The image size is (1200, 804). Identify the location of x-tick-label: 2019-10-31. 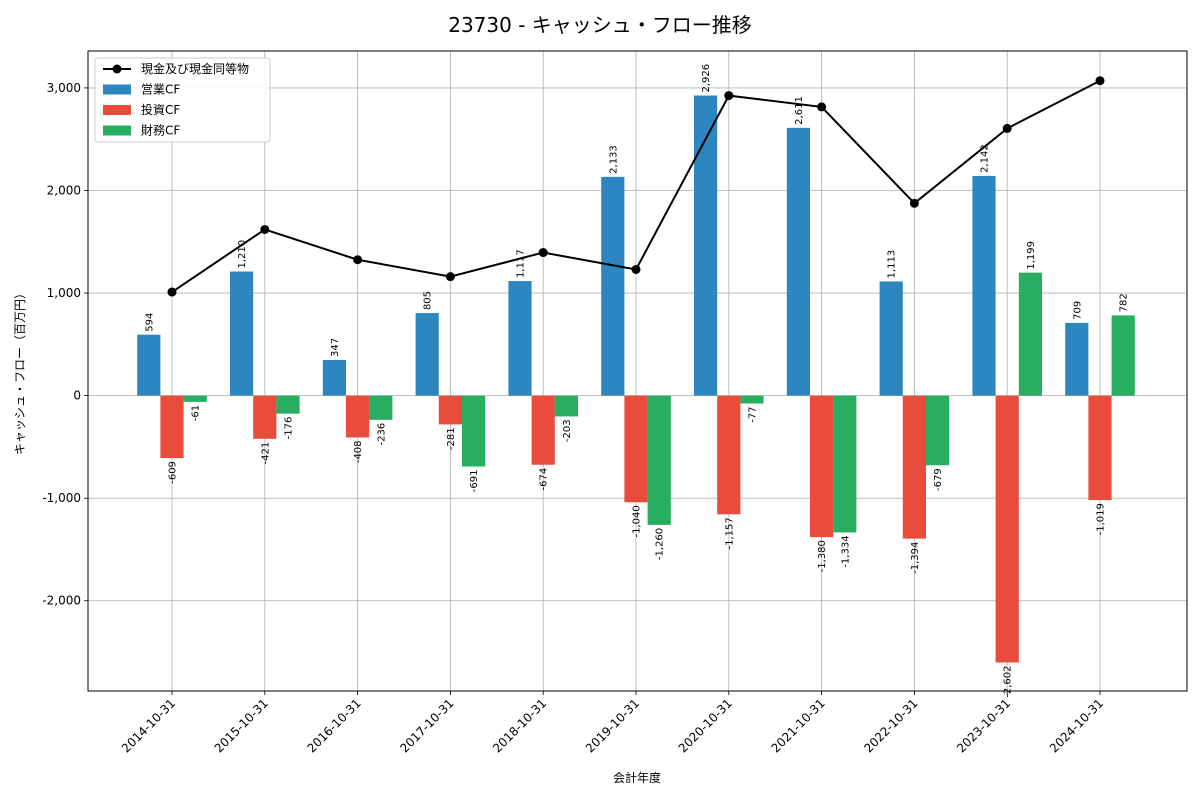
(612, 725).